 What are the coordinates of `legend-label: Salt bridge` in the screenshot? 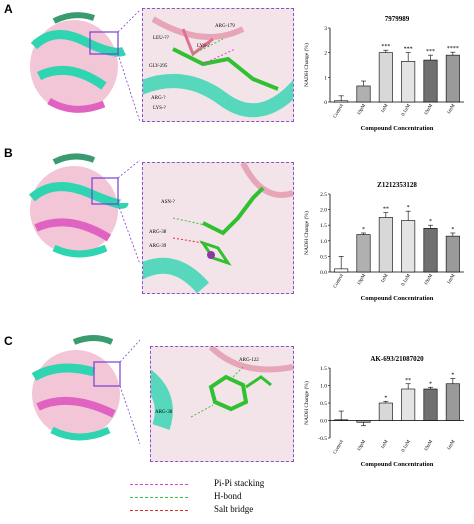 It's located at (234, 509).